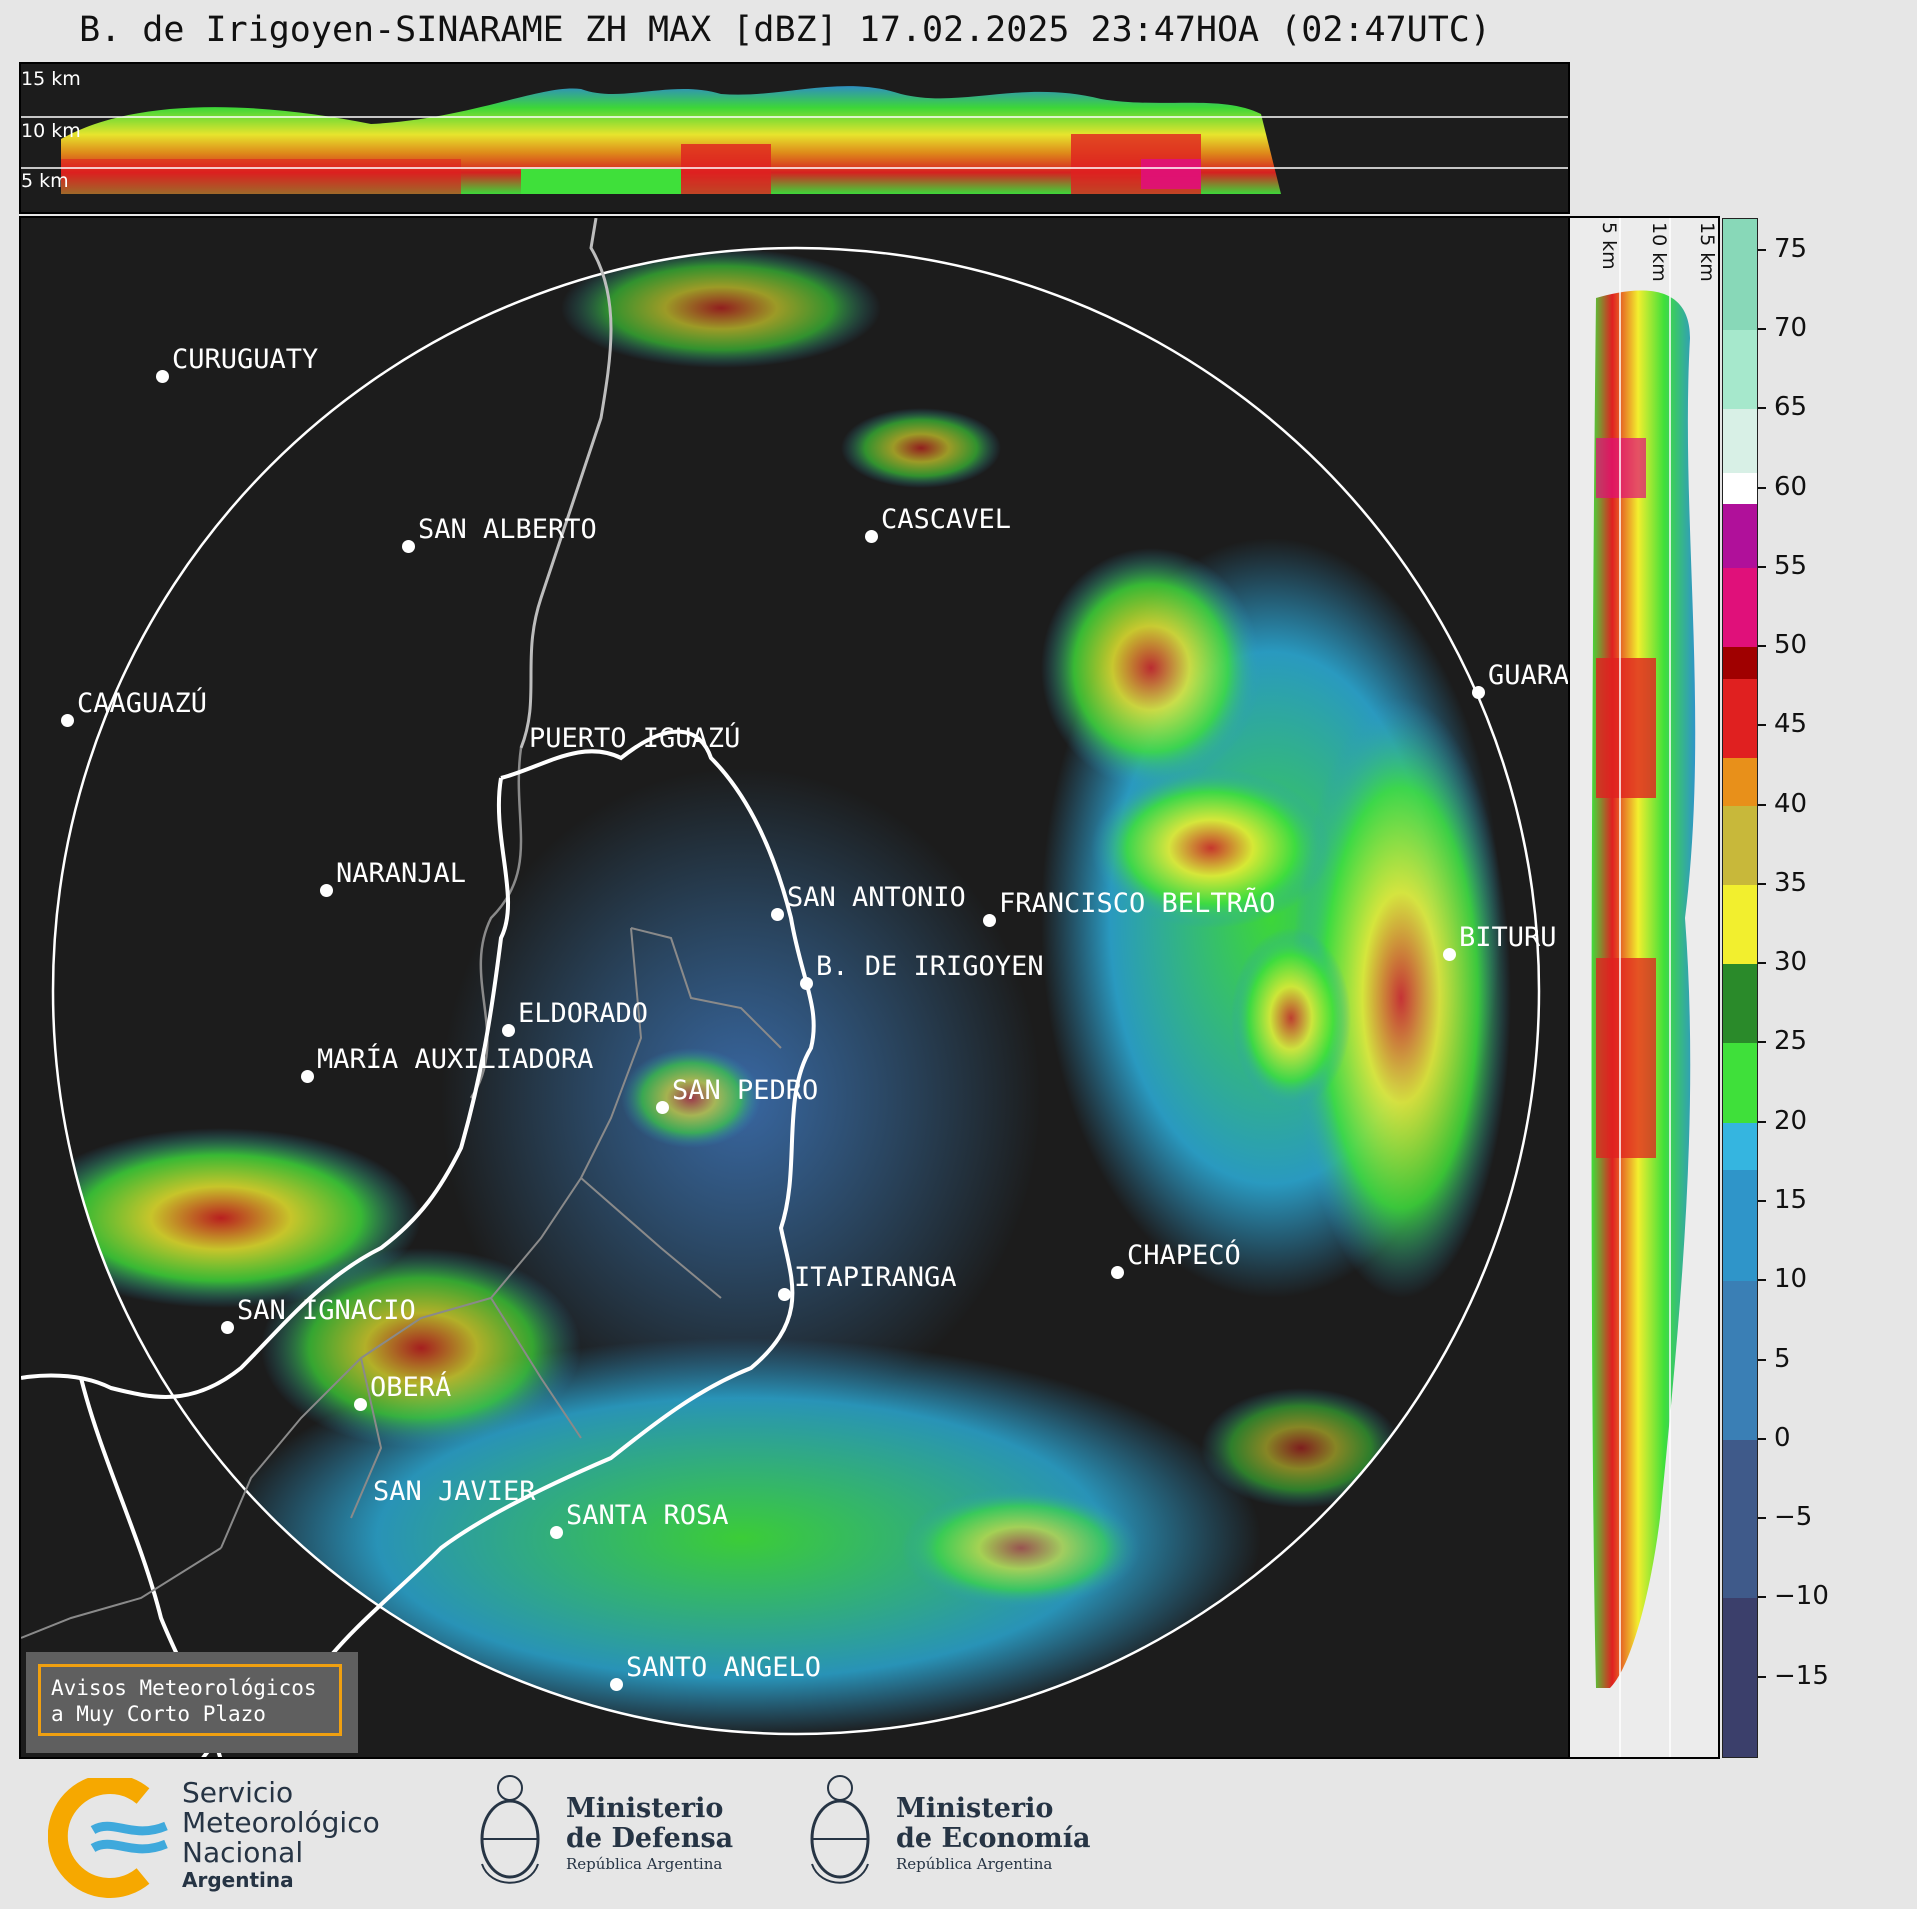 The width and height of the screenshot is (1917, 1909). I want to click on defensa-line-1: Ministerio, so click(645, 1808).